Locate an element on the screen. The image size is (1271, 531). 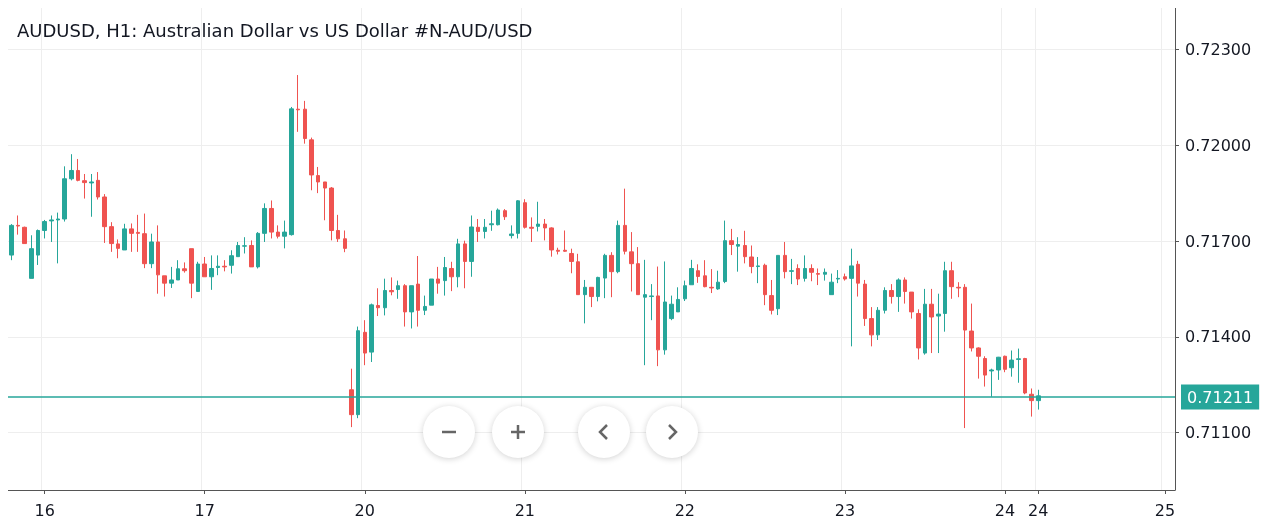
y-tick-label: 0.72000 is located at coordinates (1218, 145).